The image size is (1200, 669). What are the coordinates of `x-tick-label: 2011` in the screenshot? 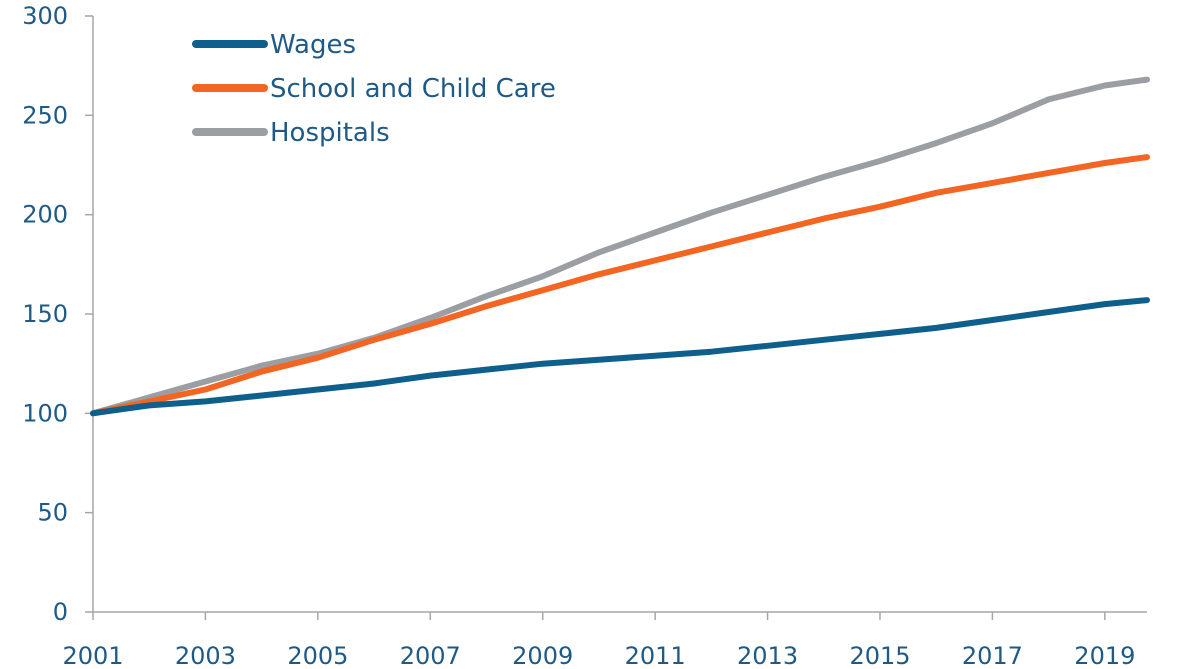 It's located at (655, 655).